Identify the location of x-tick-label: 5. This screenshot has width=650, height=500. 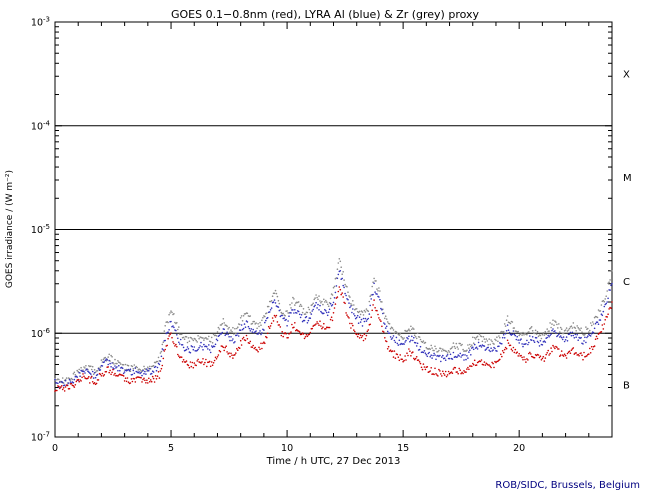
(171, 448).